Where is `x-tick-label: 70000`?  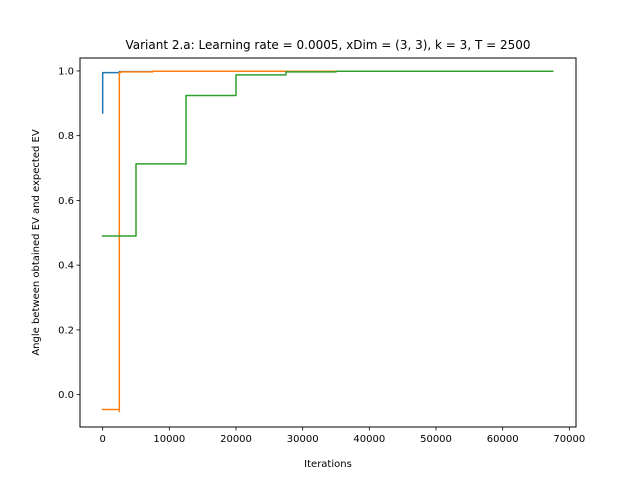
x-tick-label: 70000 is located at coordinates (569, 439).